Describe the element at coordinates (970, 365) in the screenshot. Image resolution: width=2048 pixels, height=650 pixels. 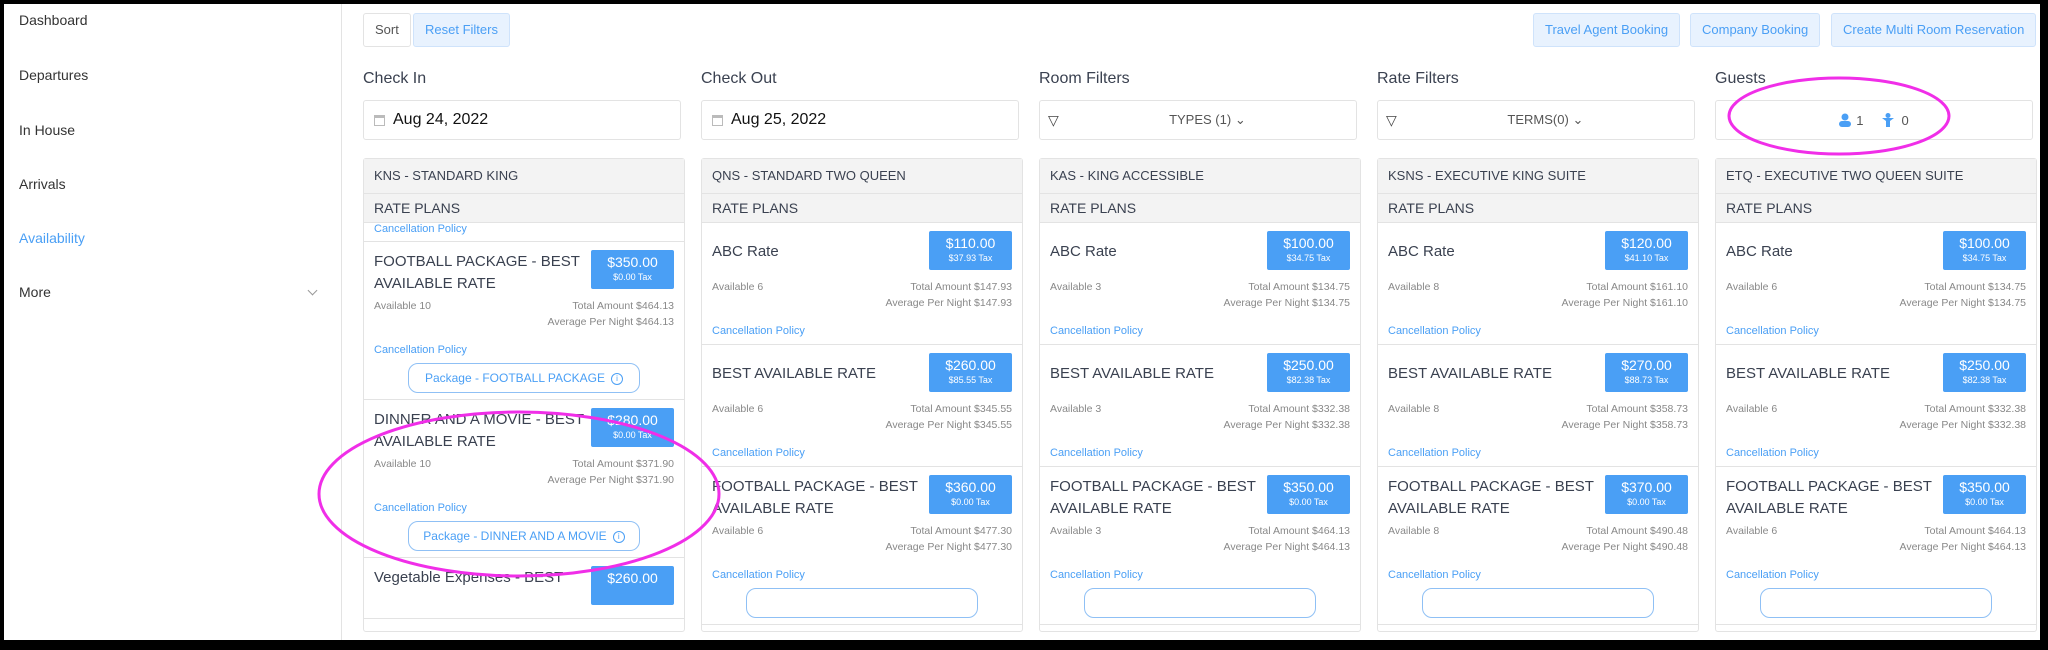
I see `rate-price: $260.00` at that location.